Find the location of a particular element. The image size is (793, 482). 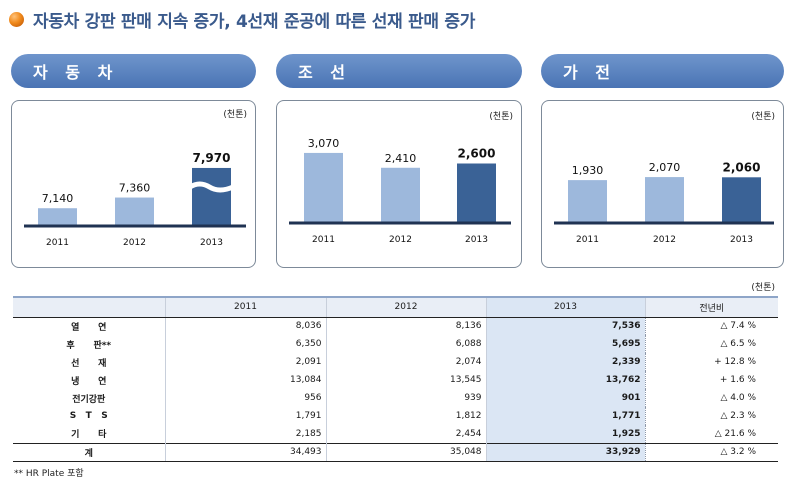

table-row: 전기강판 956 939 901 △ 4.0 % is located at coordinates (395, 398).